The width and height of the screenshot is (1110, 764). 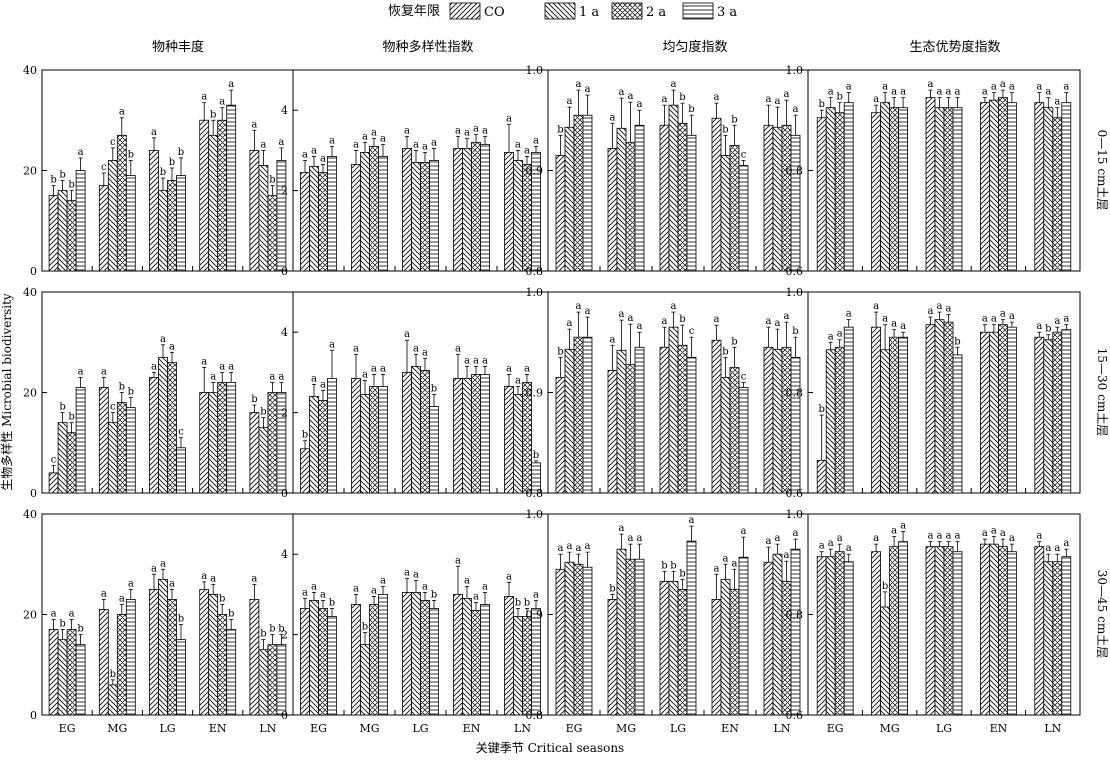 What do you see at coordinates (795, 271) in the screenshot?
I see `y-tick-label: 0.6` at bounding box center [795, 271].